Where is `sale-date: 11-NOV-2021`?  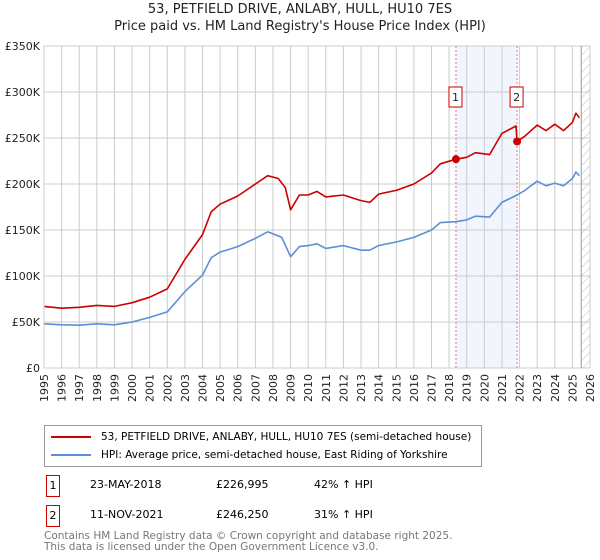
sale-date: 11-NOV-2021 is located at coordinates (127, 514).